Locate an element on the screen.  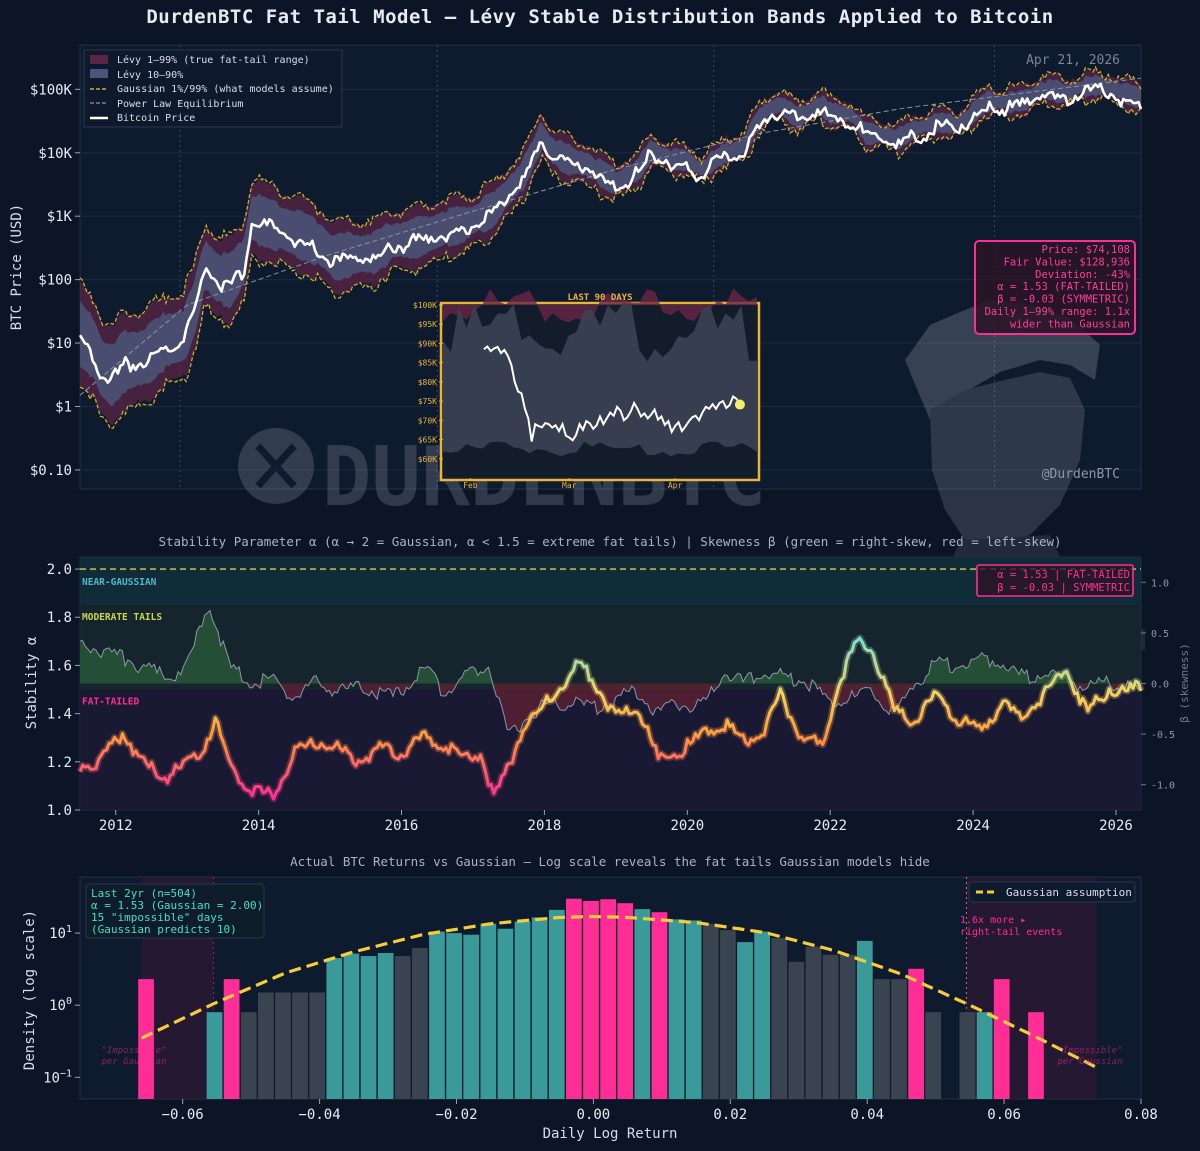
annotation-line: Fair Value: $128,936 is located at coordinates (1067, 262).